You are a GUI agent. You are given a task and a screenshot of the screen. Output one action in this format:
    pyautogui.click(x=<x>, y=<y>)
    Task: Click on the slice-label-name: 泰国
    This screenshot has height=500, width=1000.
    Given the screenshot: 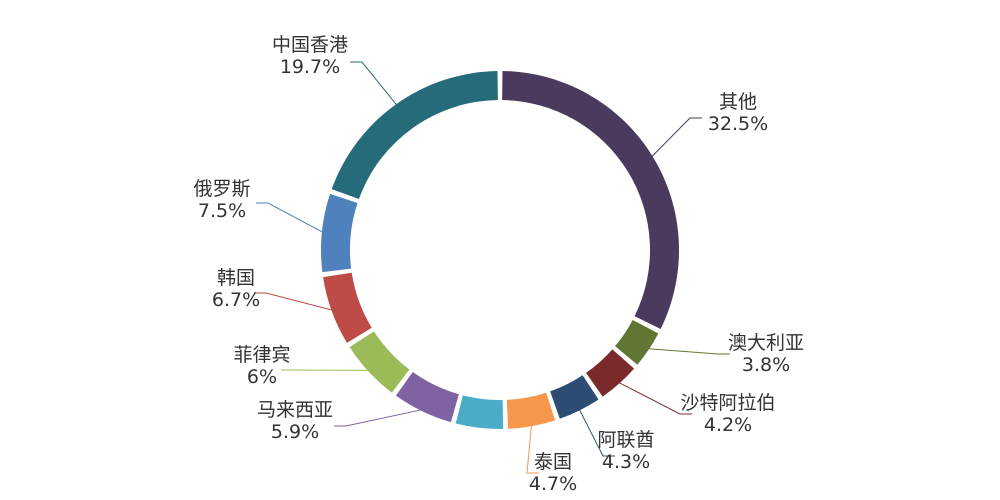 What is the action you would take?
    pyautogui.click(x=553, y=462)
    